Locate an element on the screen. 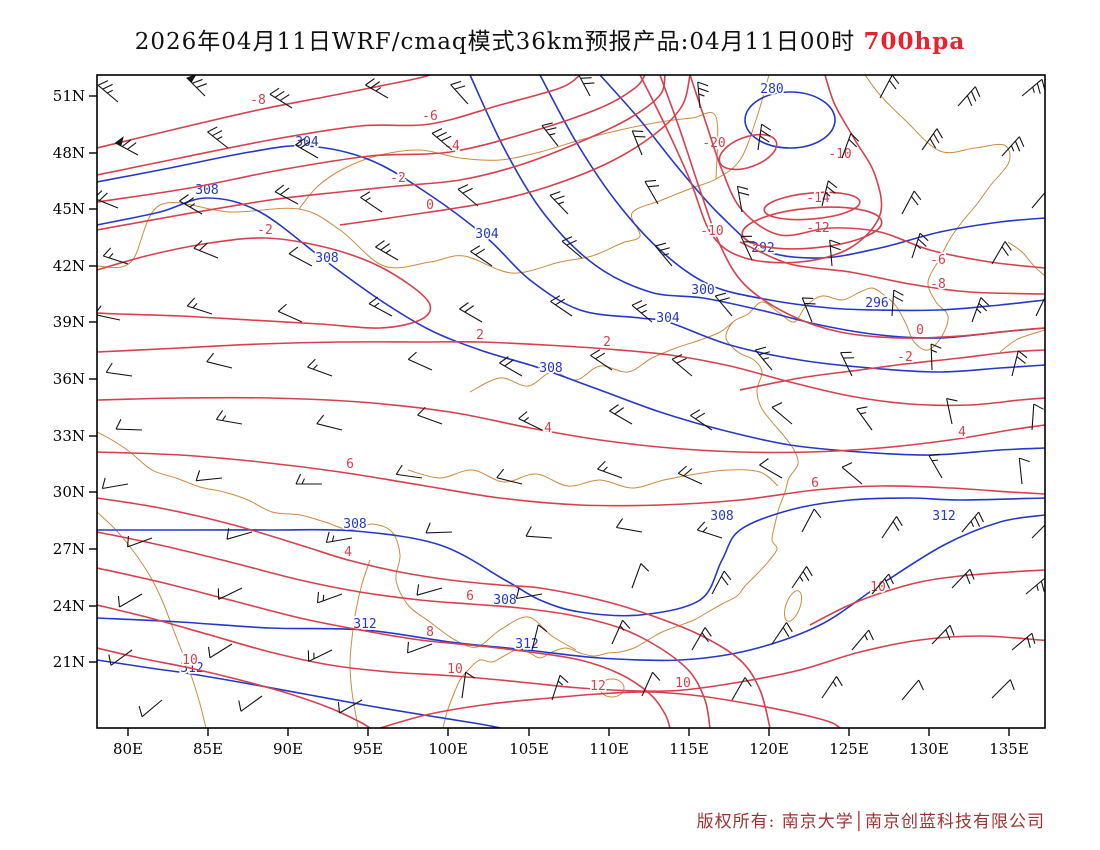 Image resolution: width=1100 pixels, height=850 pixels. footer-label: 版权所有: 南京大学│南京创蓝科技有限公司 is located at coordinates (870, 822).